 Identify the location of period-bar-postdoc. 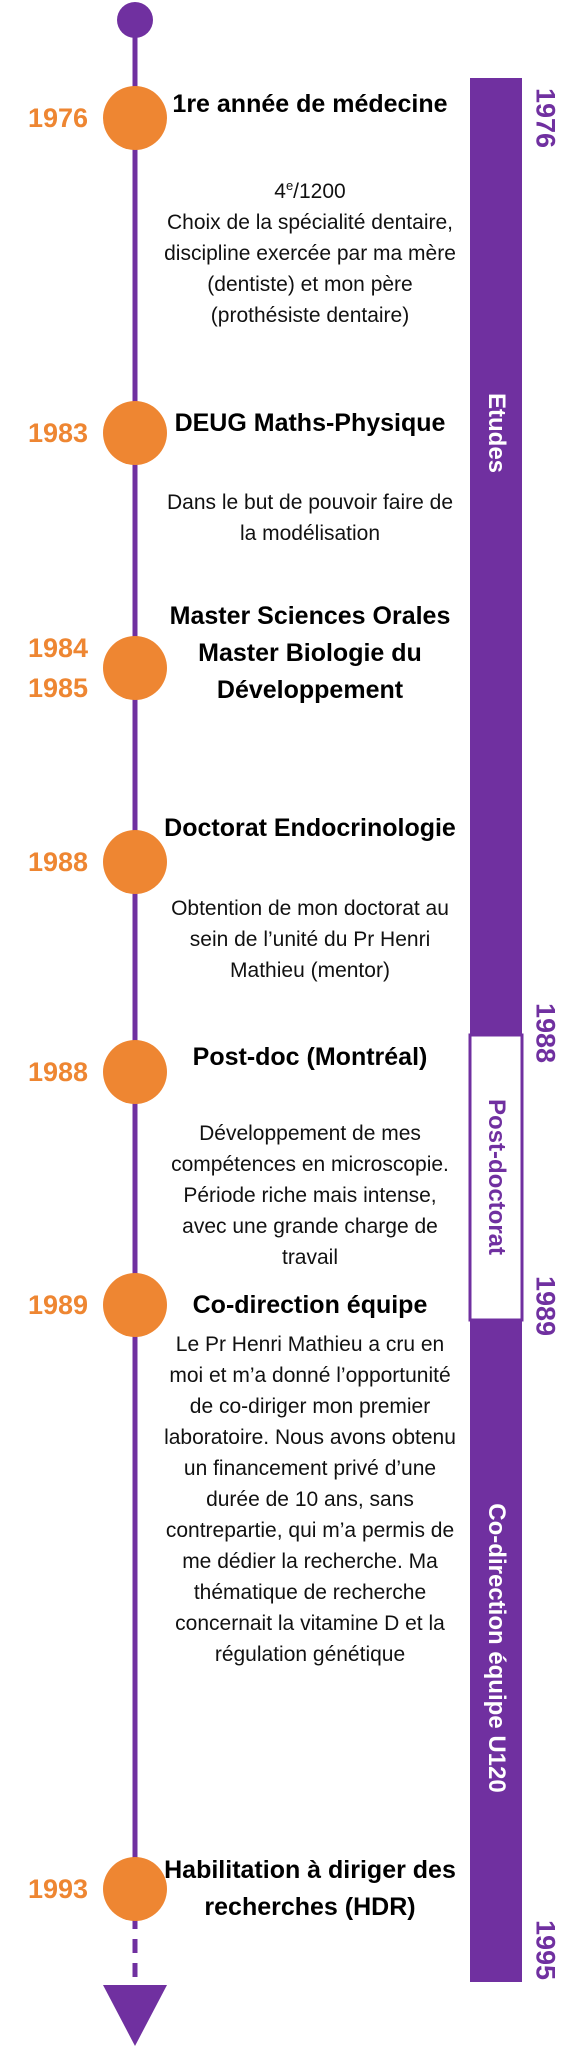
(496, 1177).